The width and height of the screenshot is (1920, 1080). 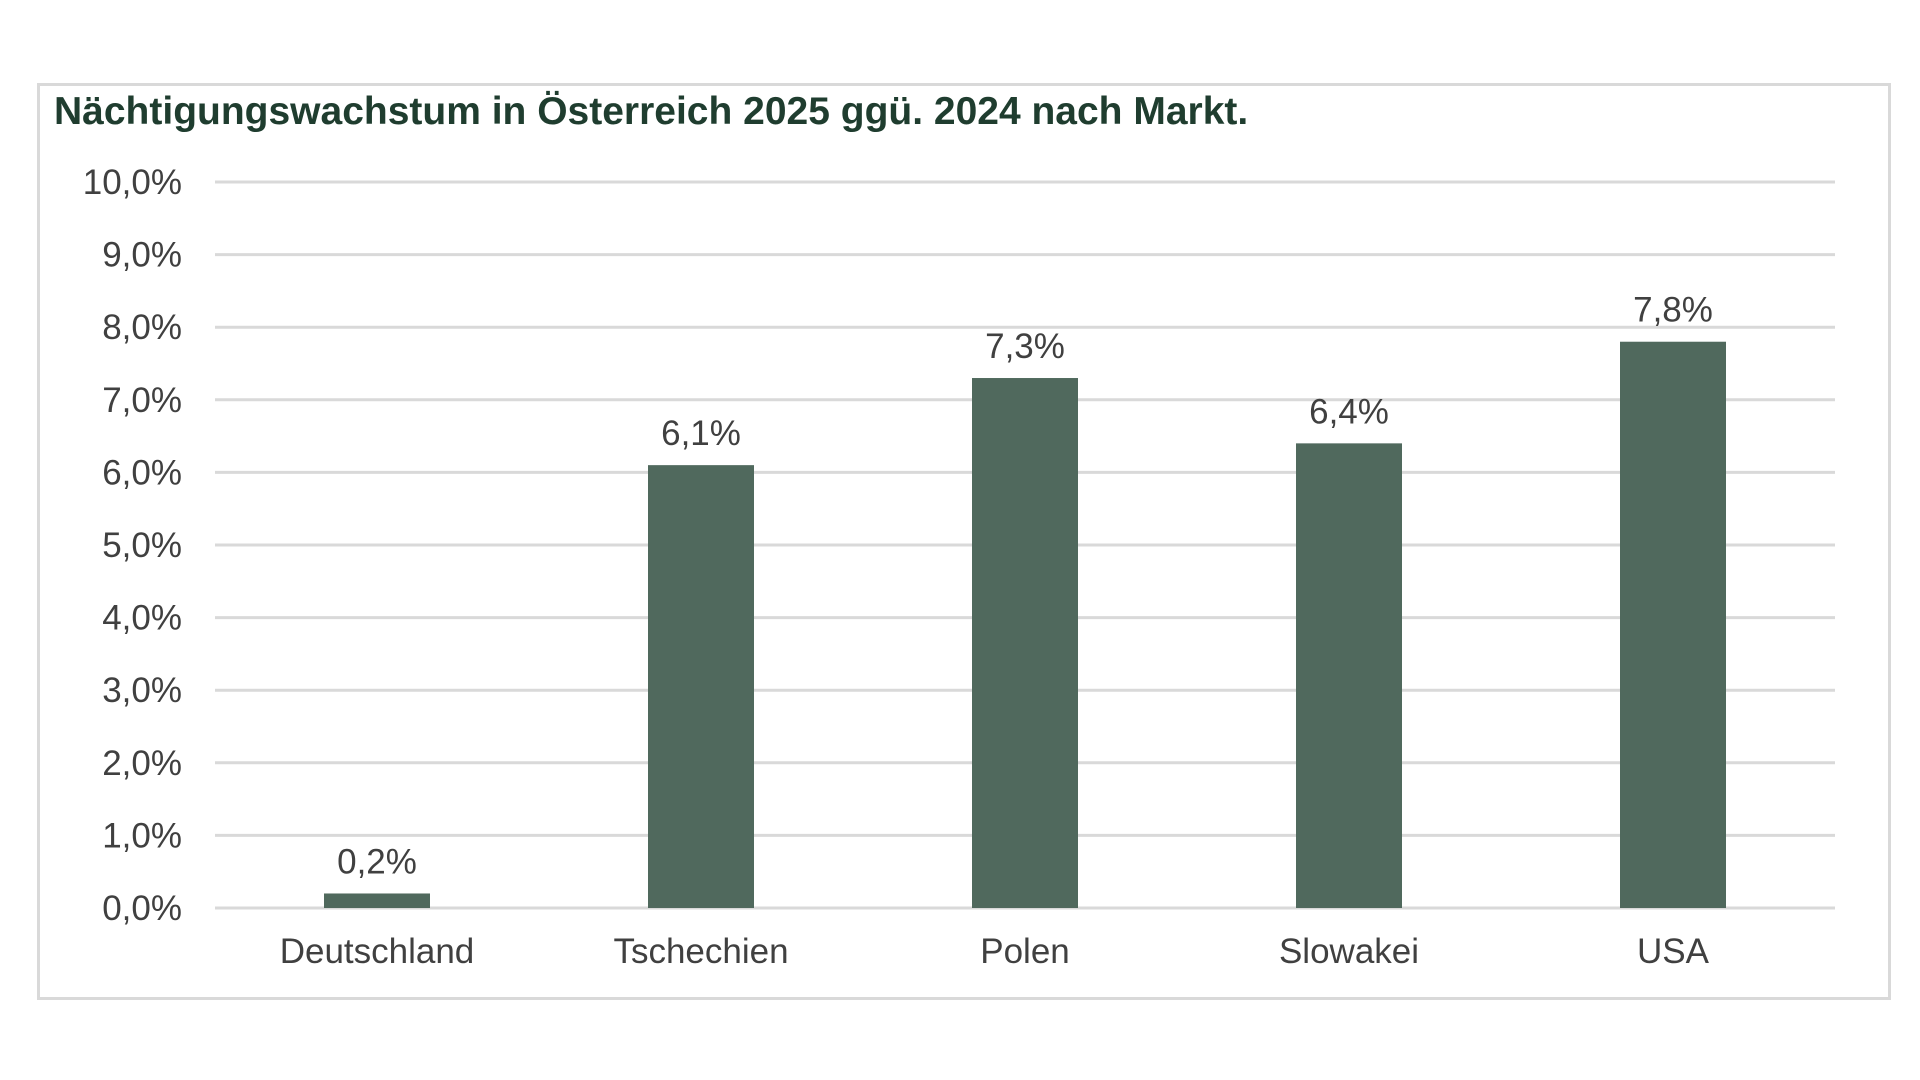 What do you see at coordinates (142, 400) in the screenshot?
I see `y-tick-label: 7,0%` at bounding box center [142, 400].